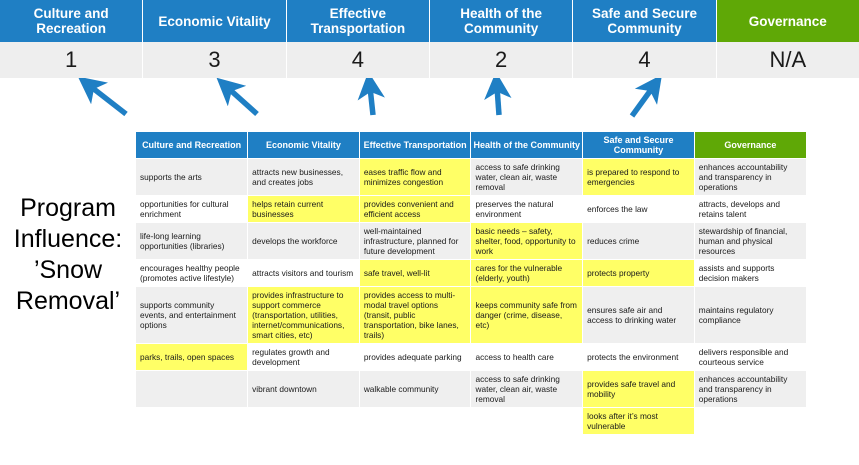  I want to click on matrix-cell: preserves the natural environment, so click(527, 209).